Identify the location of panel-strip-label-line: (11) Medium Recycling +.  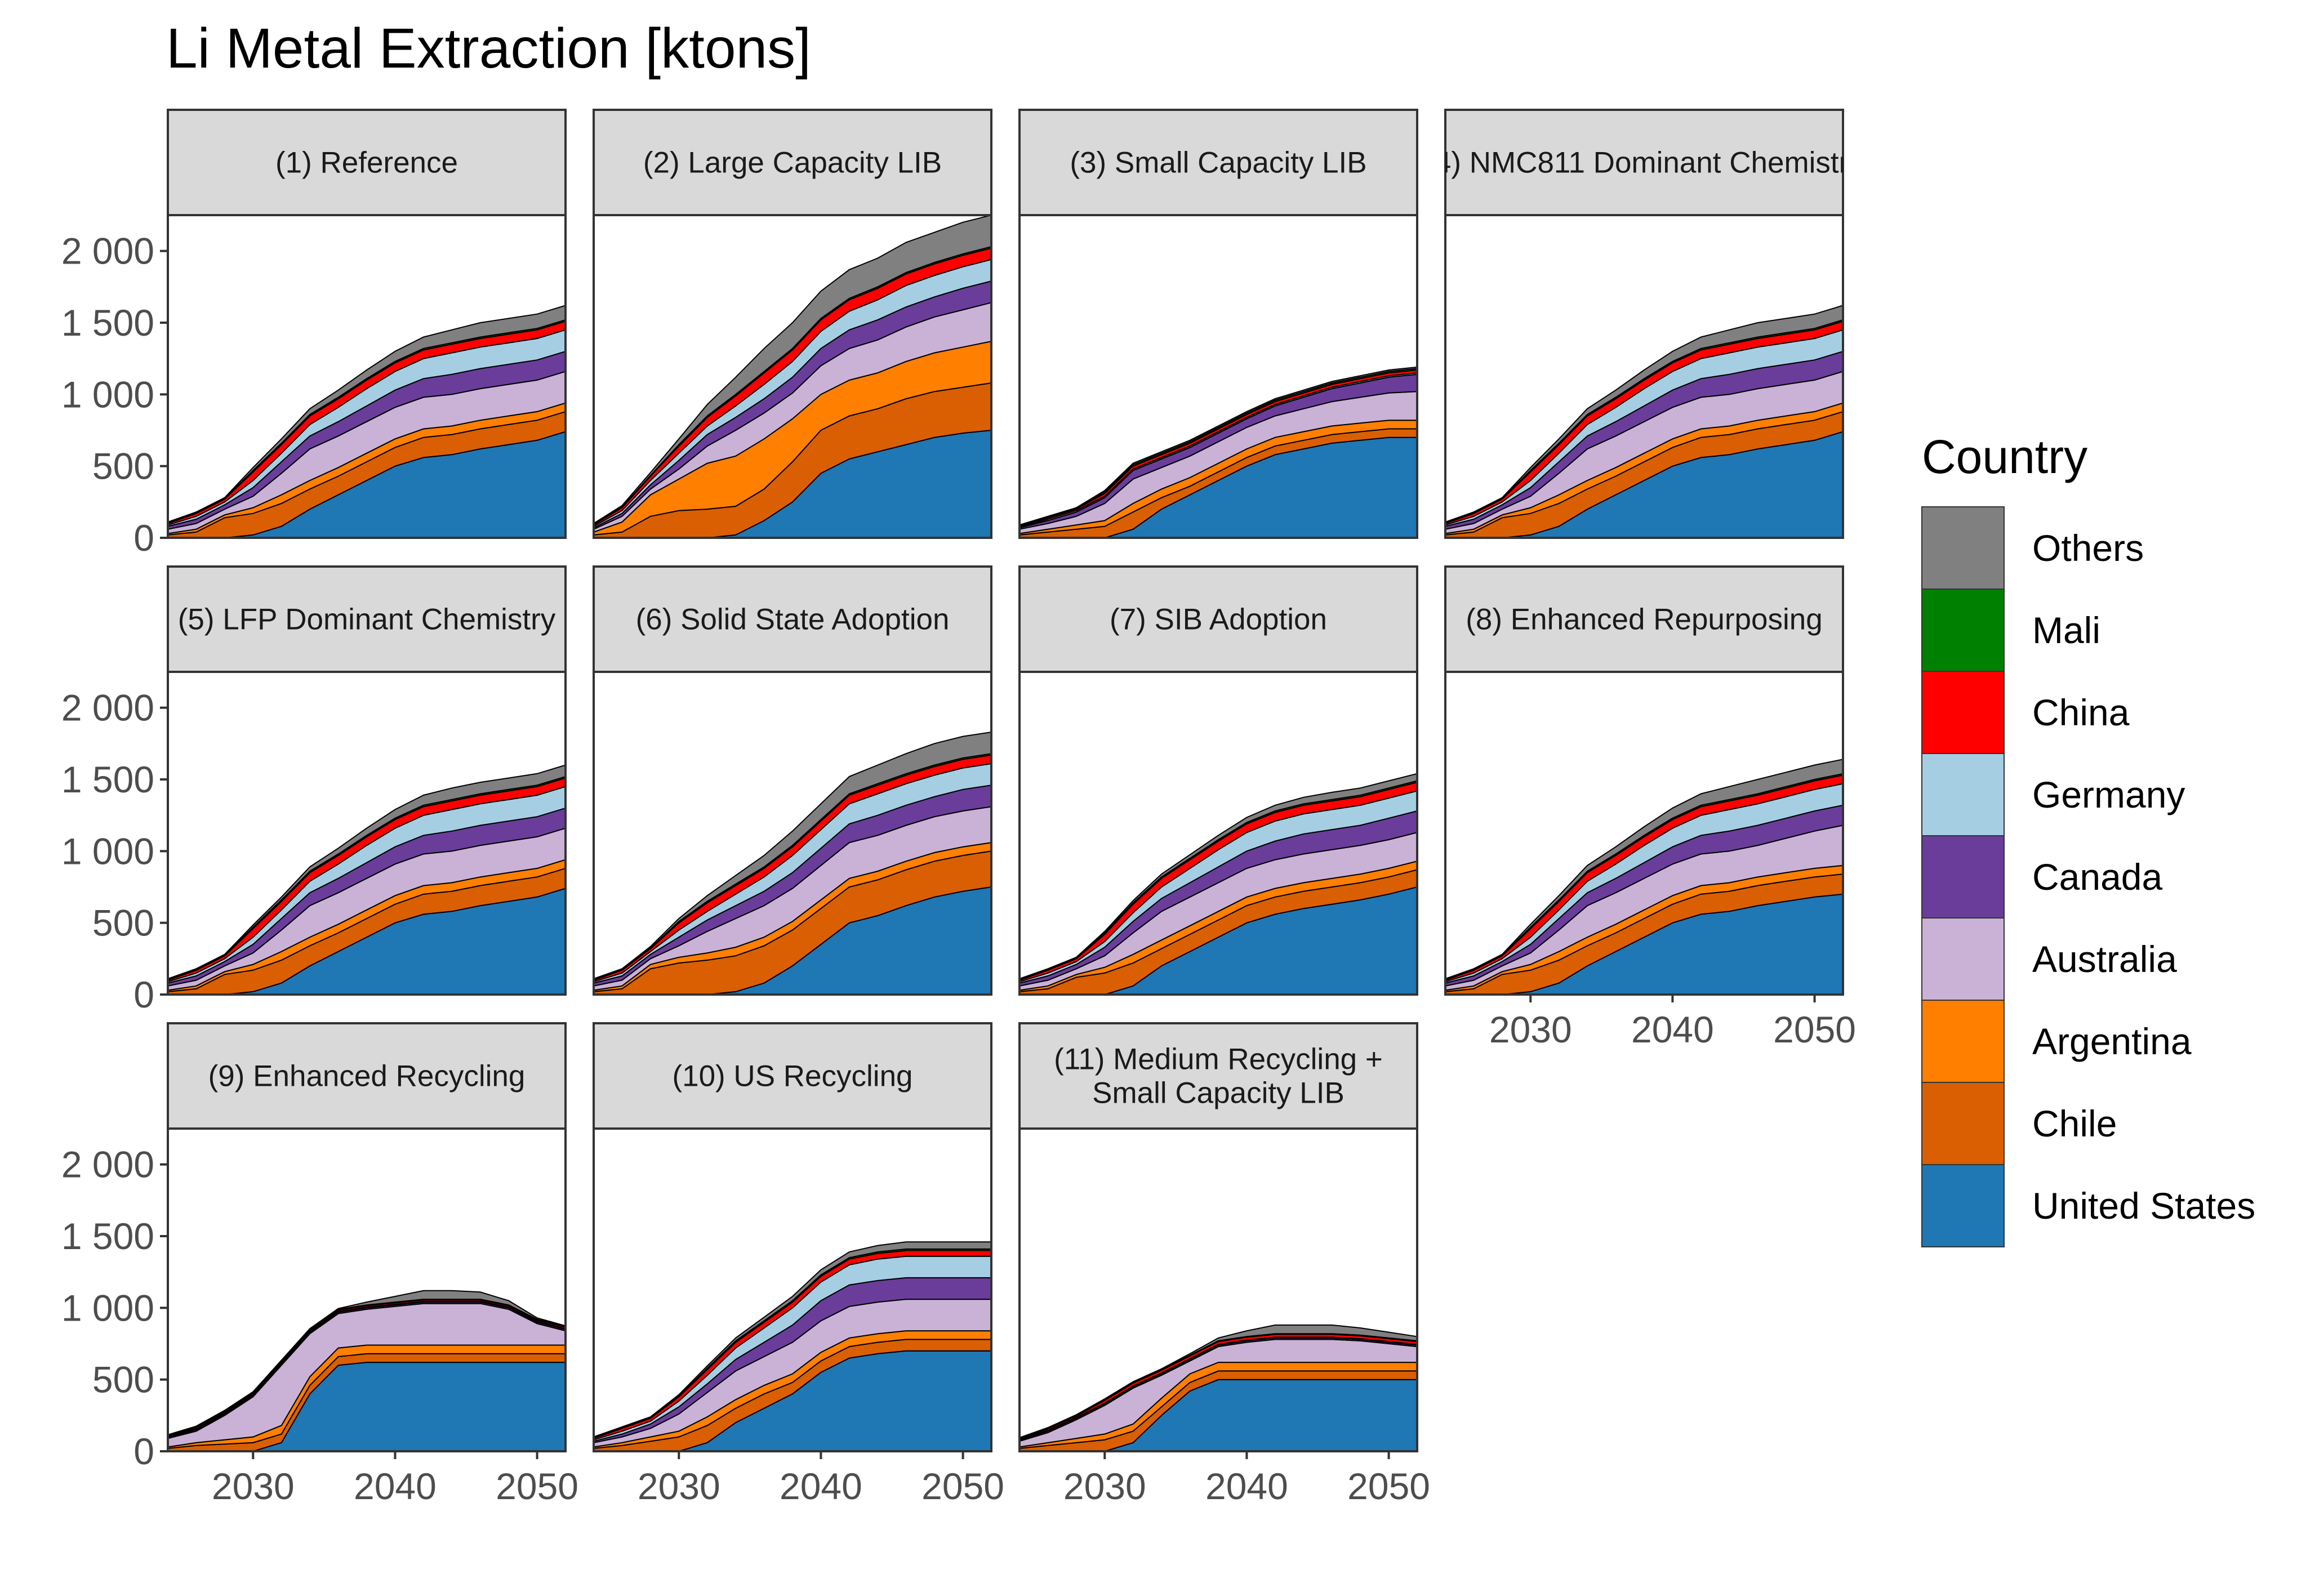
(1219, 1059).